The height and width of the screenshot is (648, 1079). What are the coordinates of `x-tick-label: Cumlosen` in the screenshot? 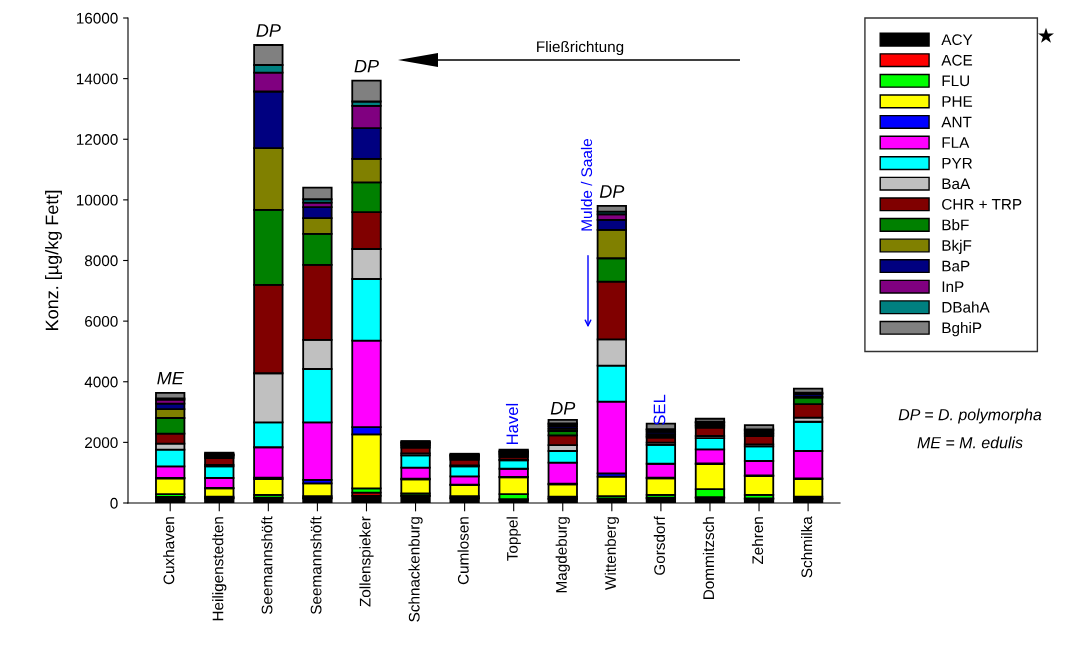 It's located at (463, 551).